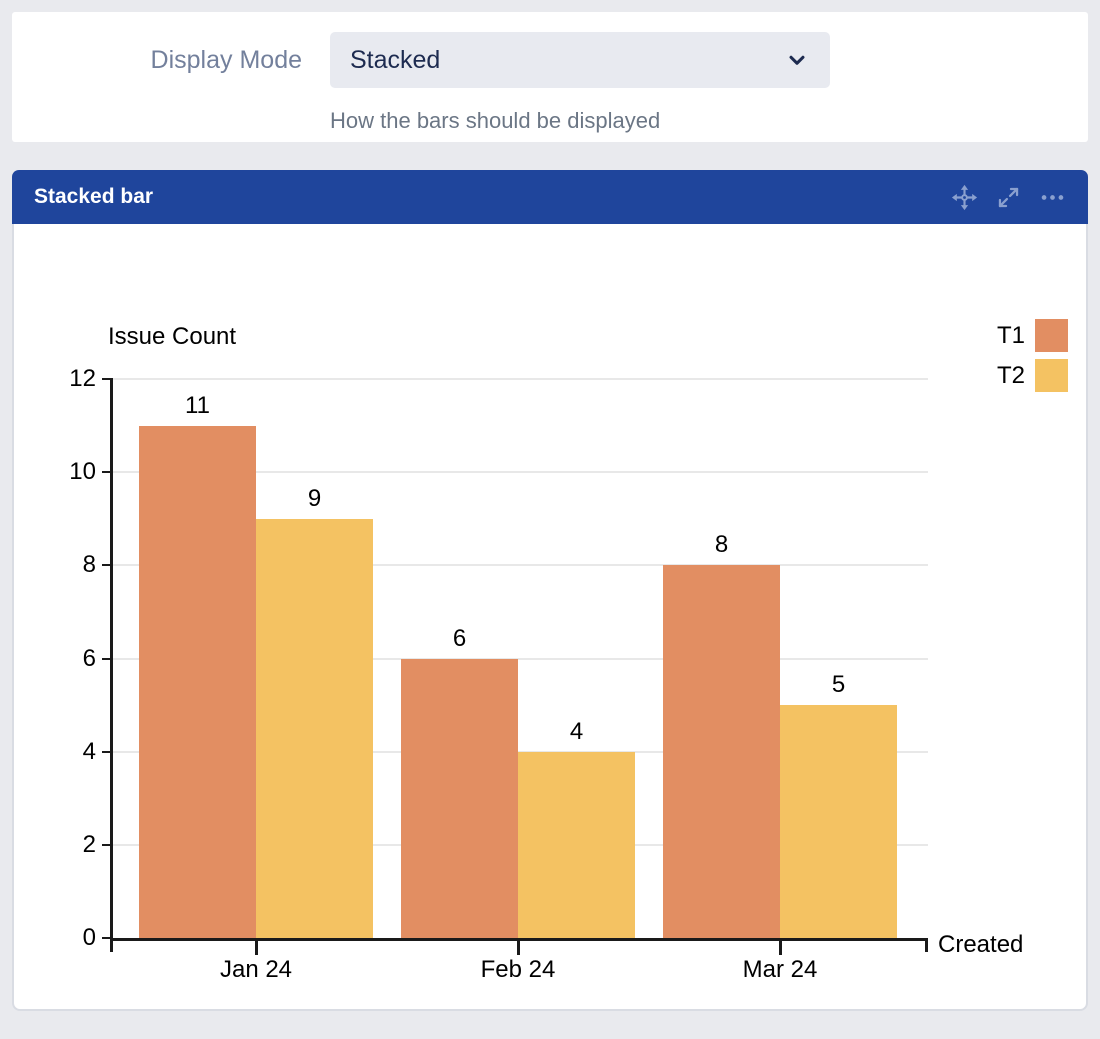 The image size is (1100, 1039). I want to click on display-mode-row: Display Mode Stacked, so click(550, 60).